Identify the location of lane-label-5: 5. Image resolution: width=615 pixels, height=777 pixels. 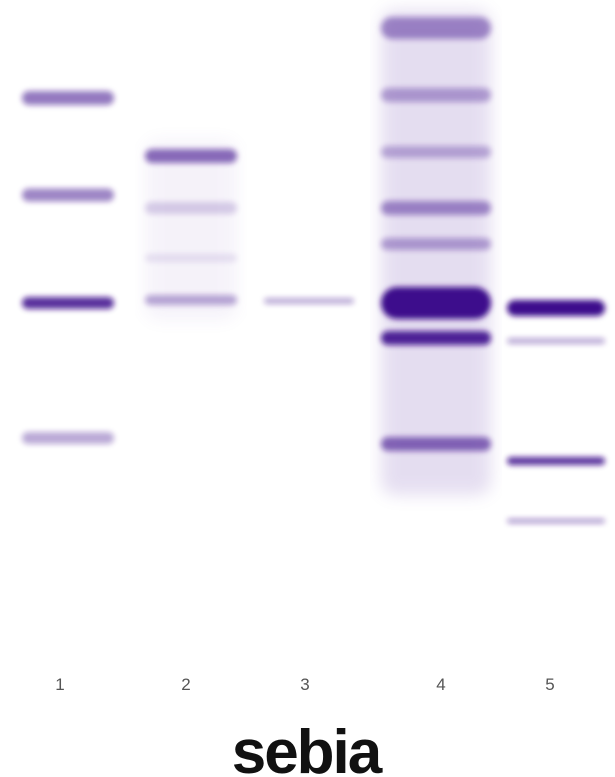
(549, 684).